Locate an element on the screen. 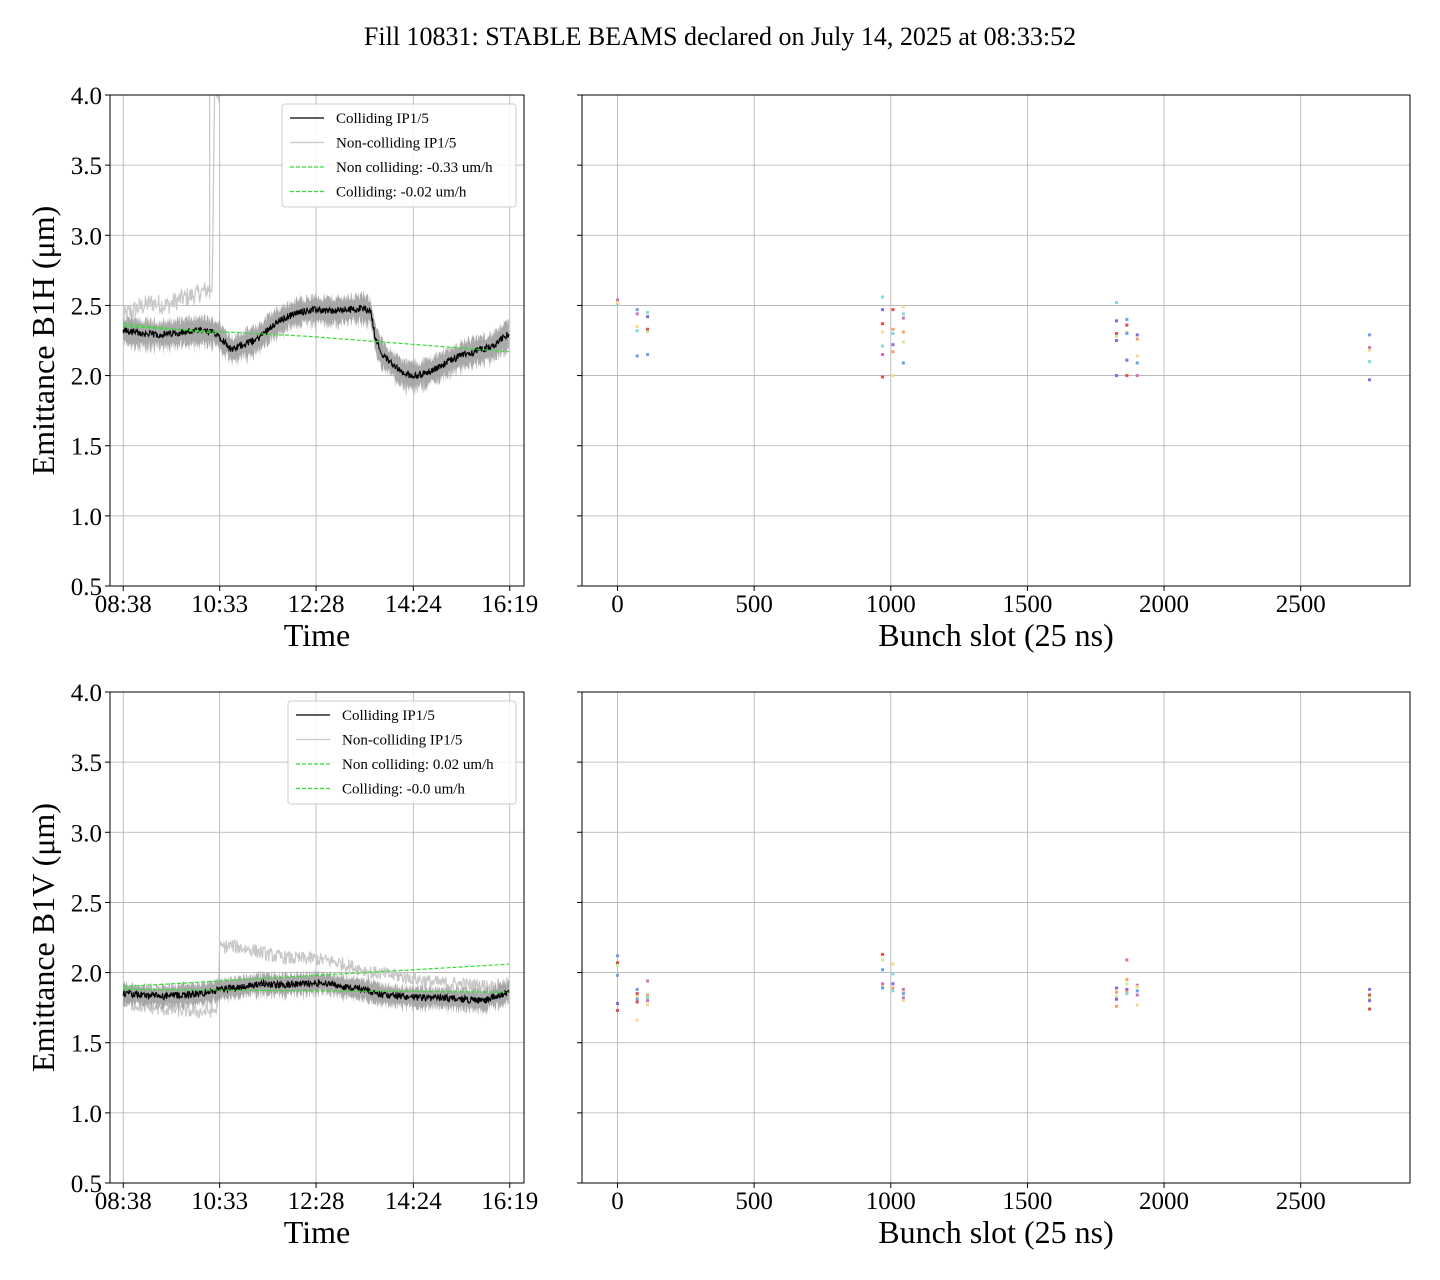  x-tick-label: 08:38 is located at coordinates (123, 604).